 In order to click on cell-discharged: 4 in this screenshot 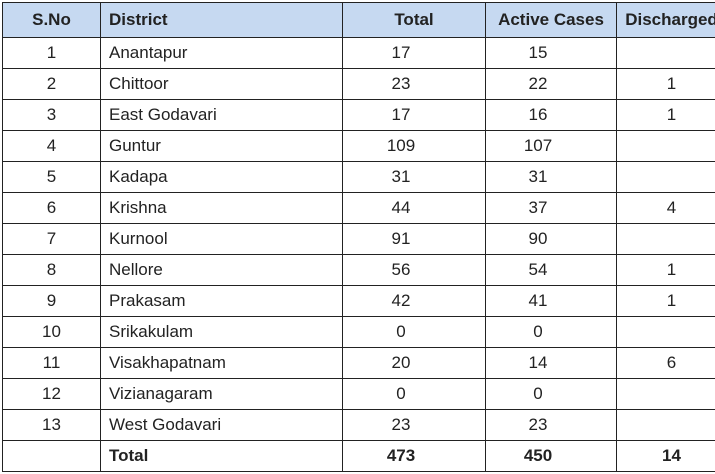, I will do `click(665, 208)`.